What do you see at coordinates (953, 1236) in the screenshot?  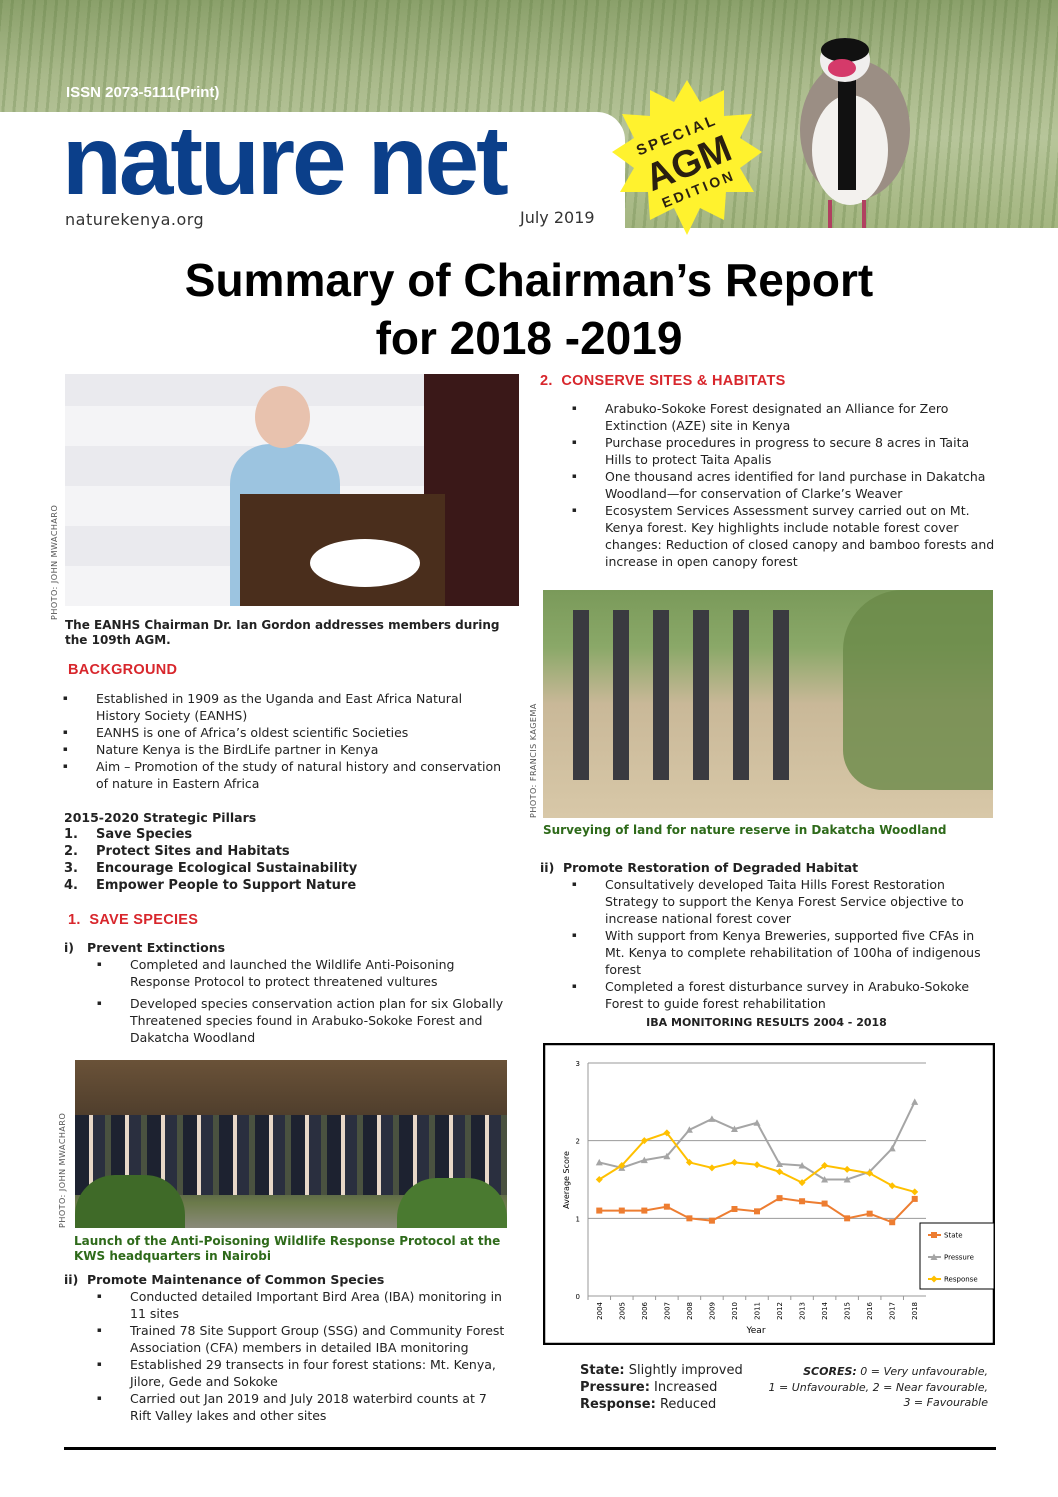 I see `legend-label: State` at bounding box center [953, 1236].